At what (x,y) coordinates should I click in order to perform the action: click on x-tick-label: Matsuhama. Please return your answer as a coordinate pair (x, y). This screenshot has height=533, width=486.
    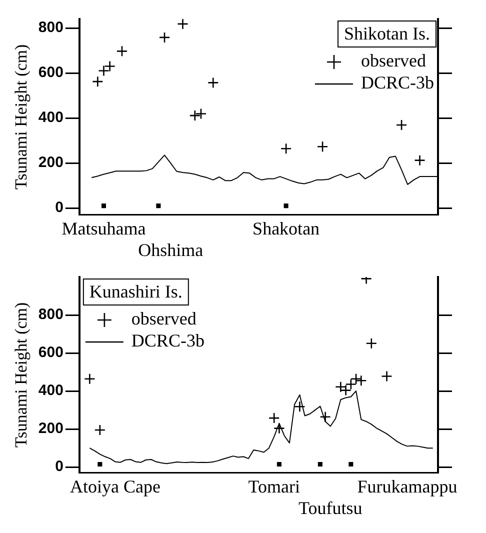
    Looking at the image, I should click on (104, 228).